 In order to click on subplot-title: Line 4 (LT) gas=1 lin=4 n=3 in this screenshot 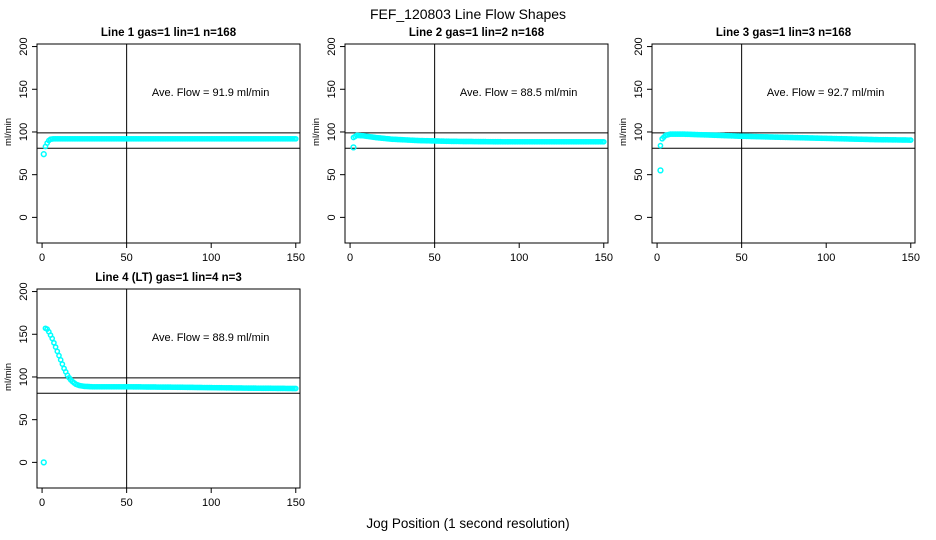, I will do `click(168, 278)`.